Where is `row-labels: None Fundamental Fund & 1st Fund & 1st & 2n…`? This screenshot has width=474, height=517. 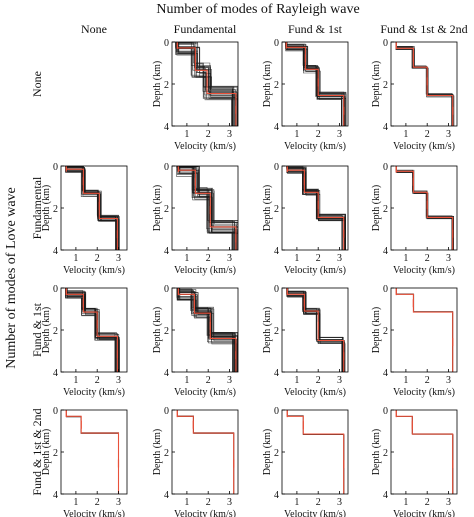 row-labels: None Fundamental Fund & 1st Fund & 1st & 2n… is located at coordinates (37, 283).